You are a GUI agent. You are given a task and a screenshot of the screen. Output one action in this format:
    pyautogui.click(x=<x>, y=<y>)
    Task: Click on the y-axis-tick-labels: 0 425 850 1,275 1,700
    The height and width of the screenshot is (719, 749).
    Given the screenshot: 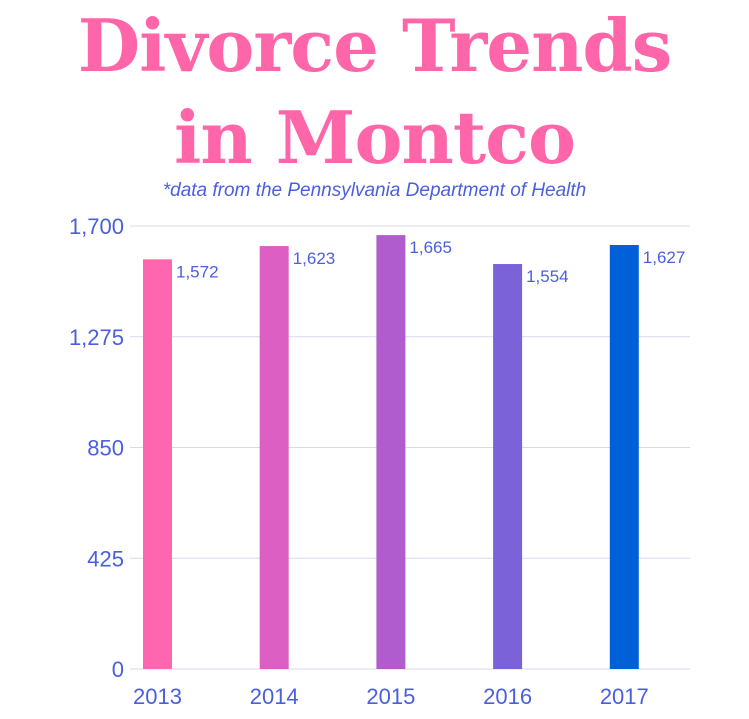 What is the action you would take?
    pyautogui.click(x=96, y=448)
    